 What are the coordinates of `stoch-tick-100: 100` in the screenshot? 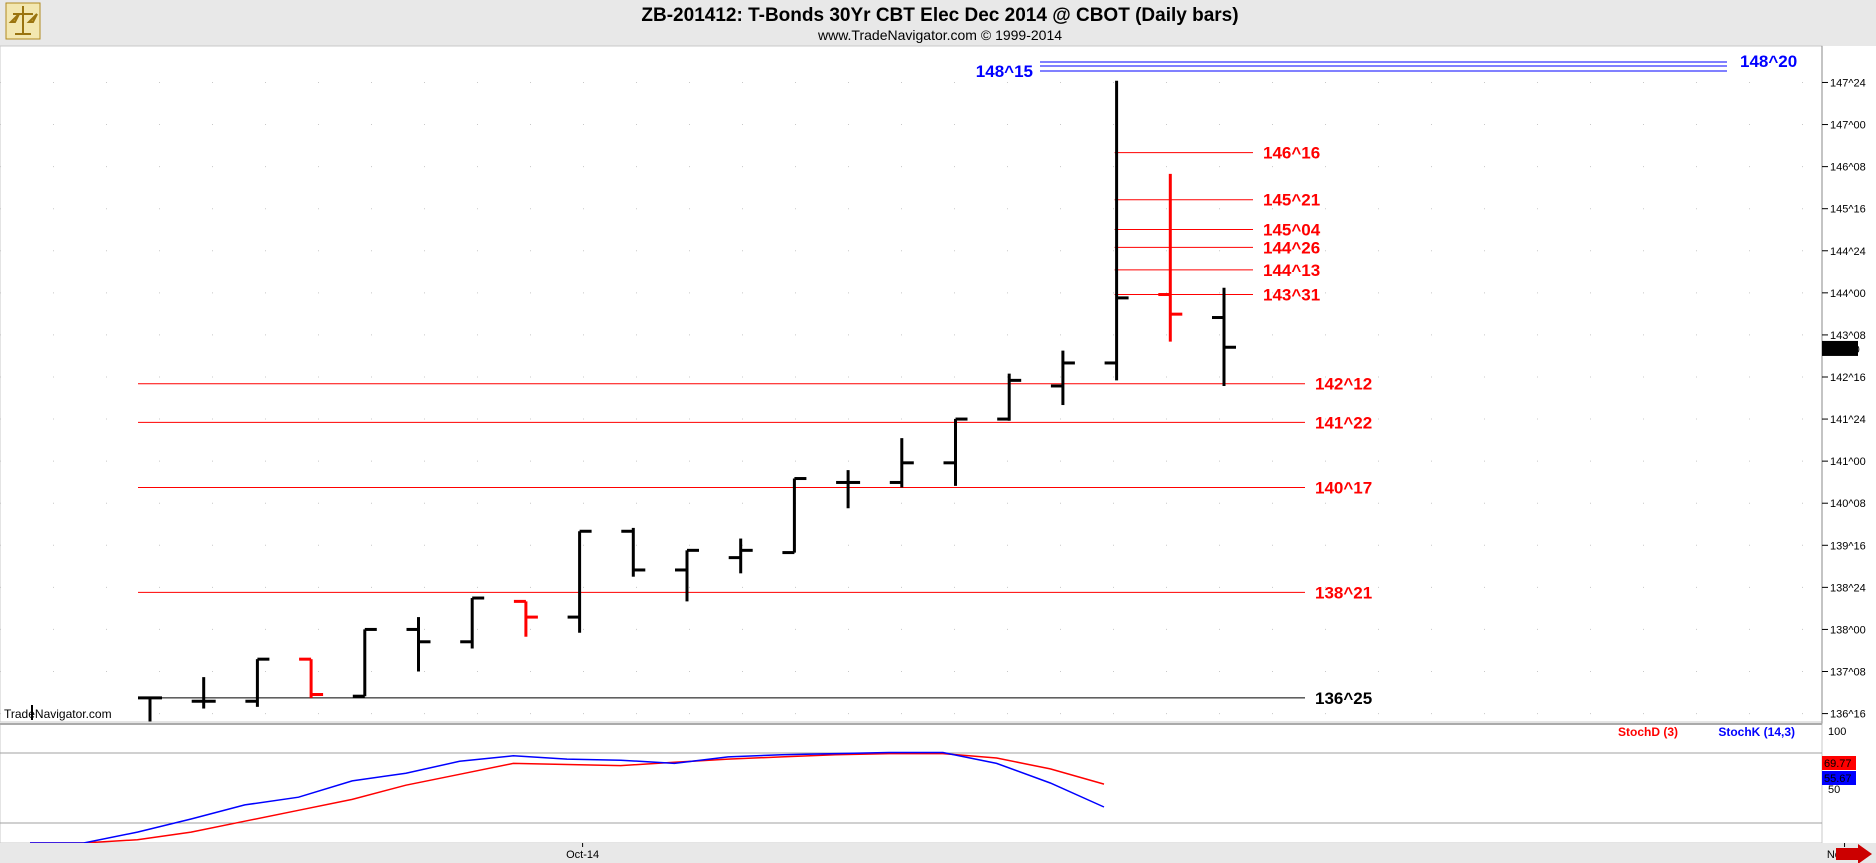 It's located at (1837, 732).